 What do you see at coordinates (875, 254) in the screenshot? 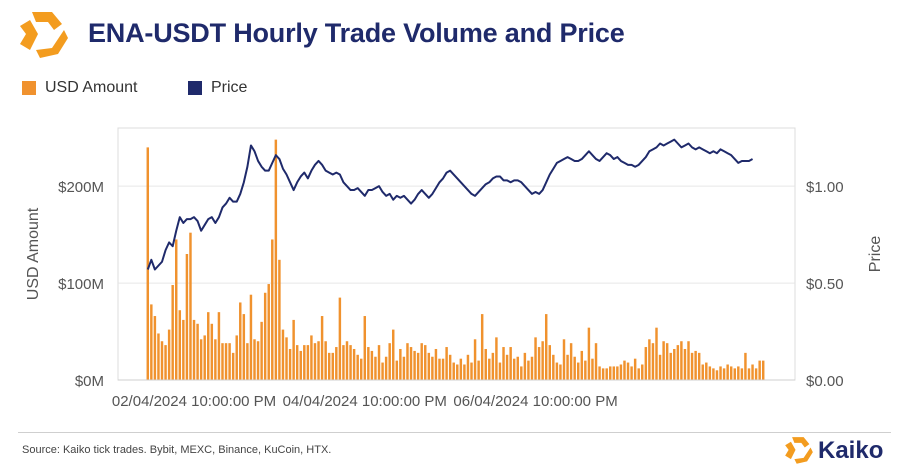
I see `y-right-axis-title: Price` at bounding box center [875, 254].